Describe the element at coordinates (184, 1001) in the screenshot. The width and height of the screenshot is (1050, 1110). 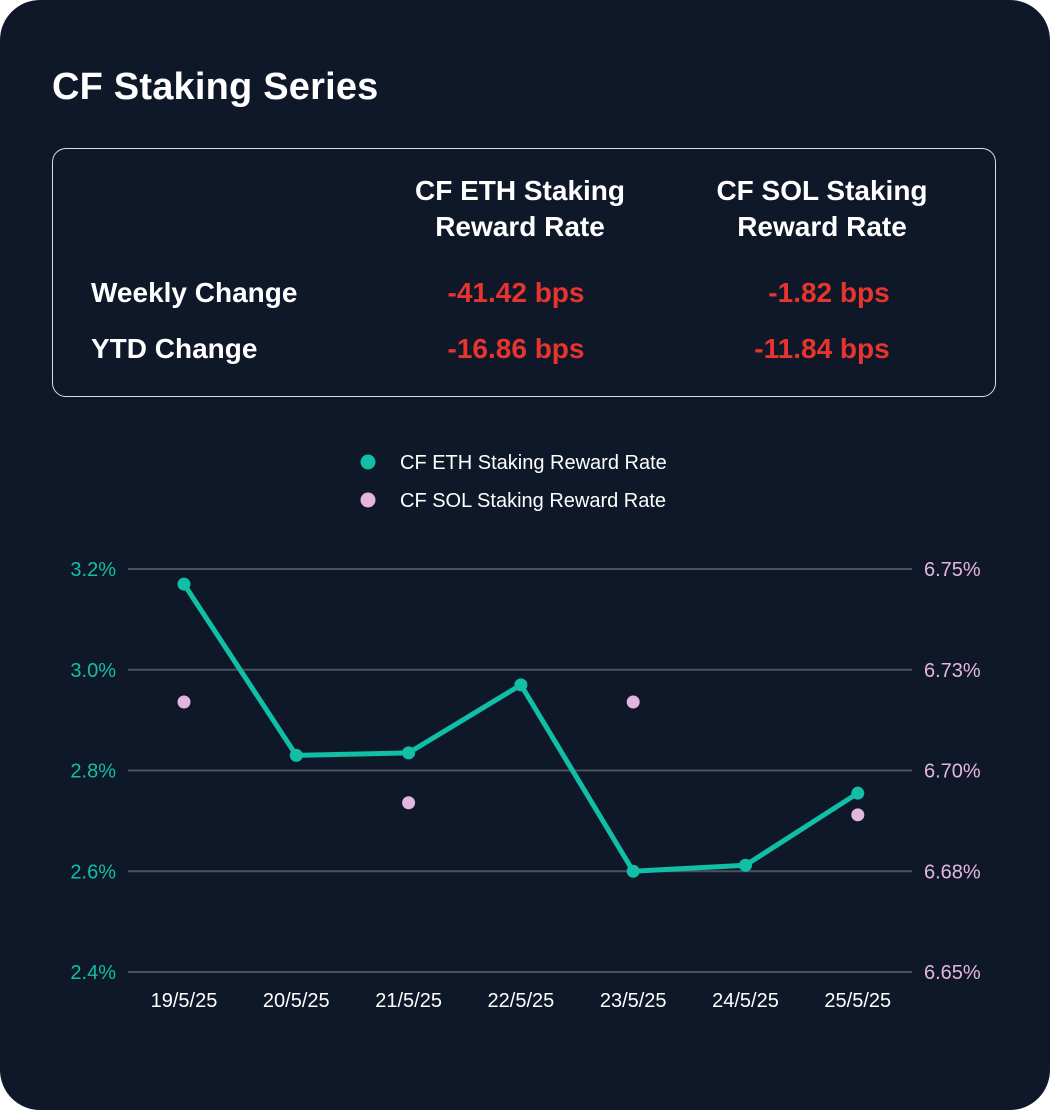
I see `x-tick-label: 19/5/25` at that location.